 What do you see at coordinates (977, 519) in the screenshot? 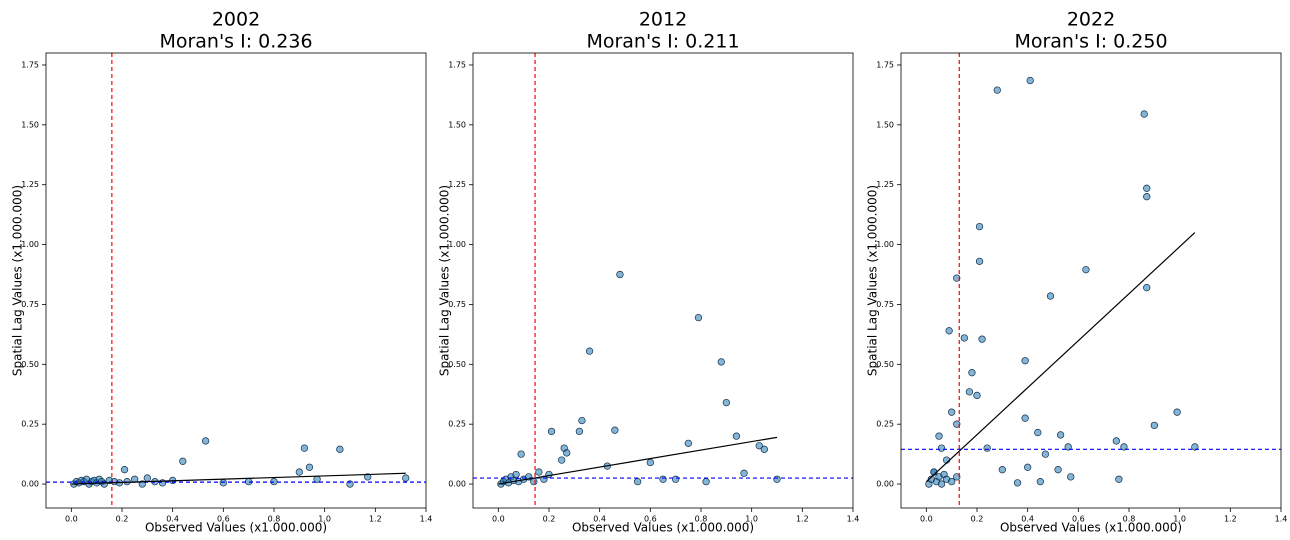
I see `x-tick-label: 0.2` at bounding box center [977, 519].